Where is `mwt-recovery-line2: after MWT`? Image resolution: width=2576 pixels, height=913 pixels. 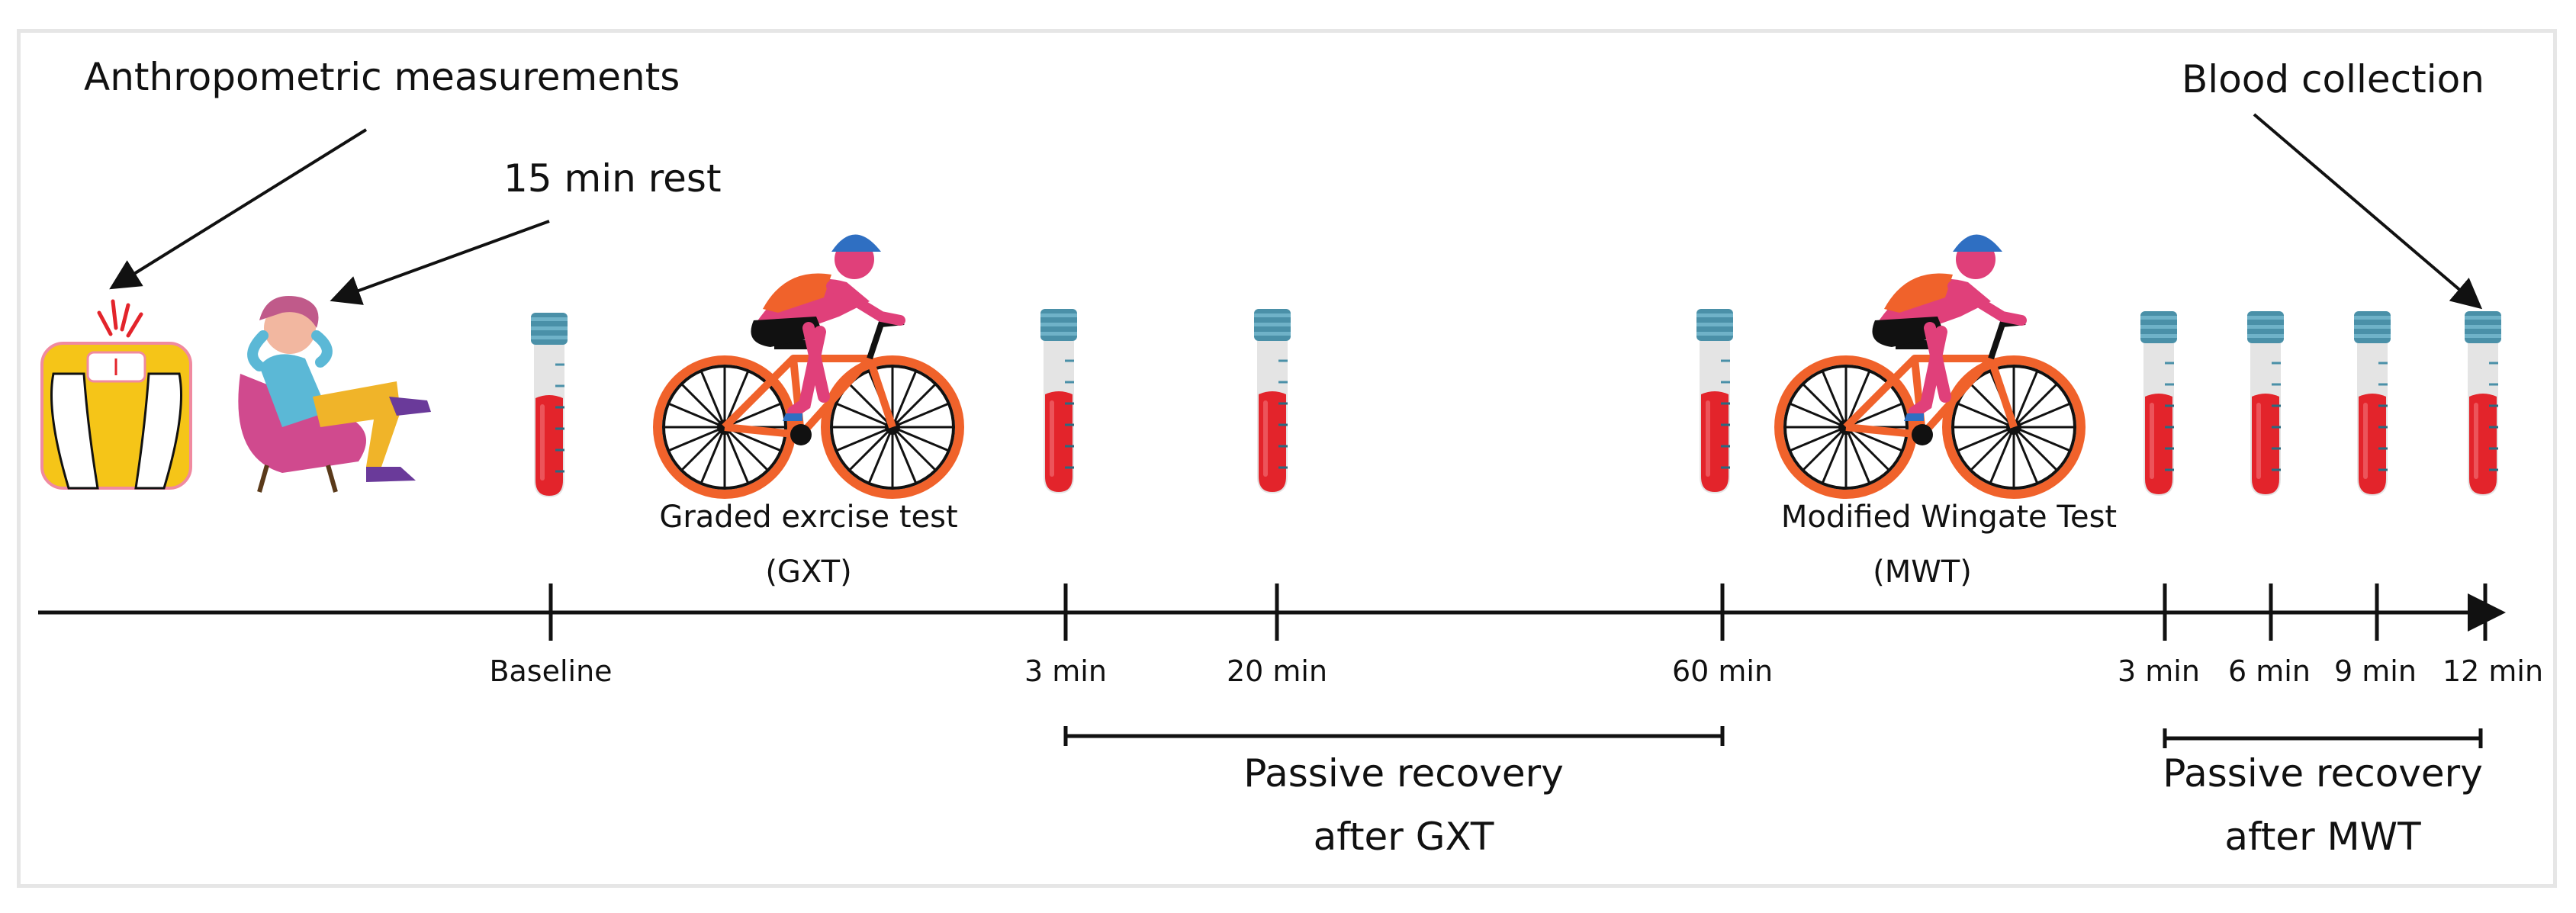
mwt-recovery-line2: after MWT is located at coordinates (2322, 837).